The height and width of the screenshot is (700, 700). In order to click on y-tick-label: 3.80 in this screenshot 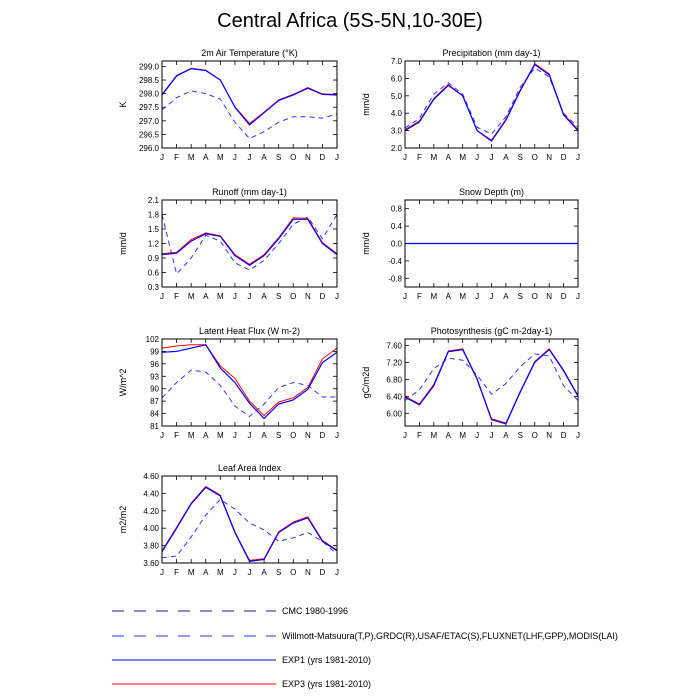, I will do `click(151, 546)`.